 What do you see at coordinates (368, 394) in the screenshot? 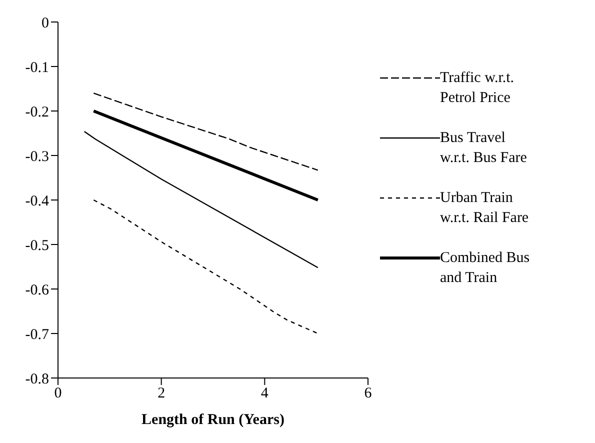
I see `x-tick-label: 6` at bounding box center [368, 394].